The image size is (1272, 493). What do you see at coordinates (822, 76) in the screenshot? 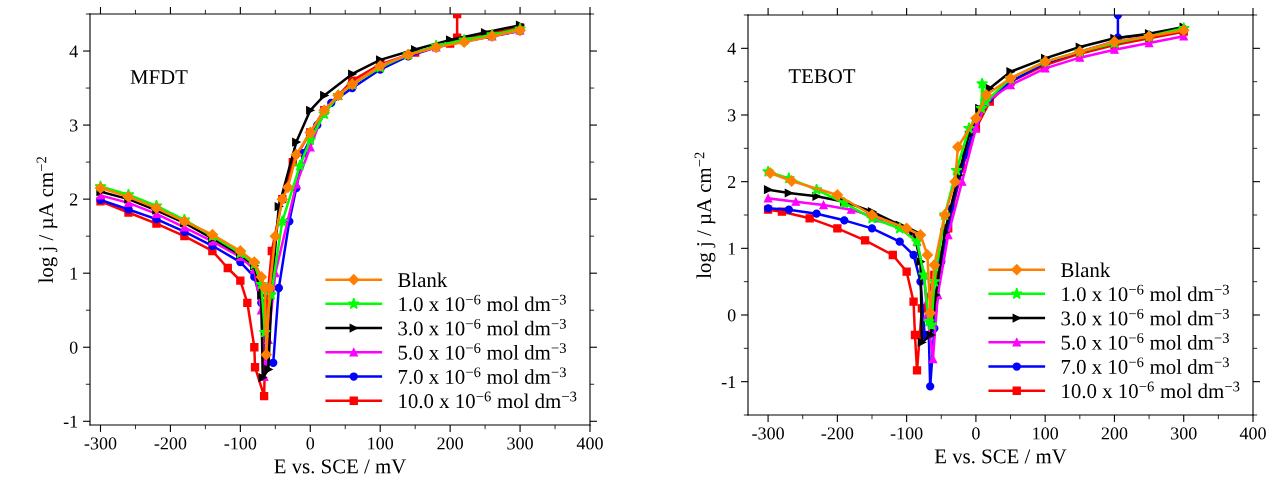
I see `annotation: TEBOT` at bounding box center [822, 76].